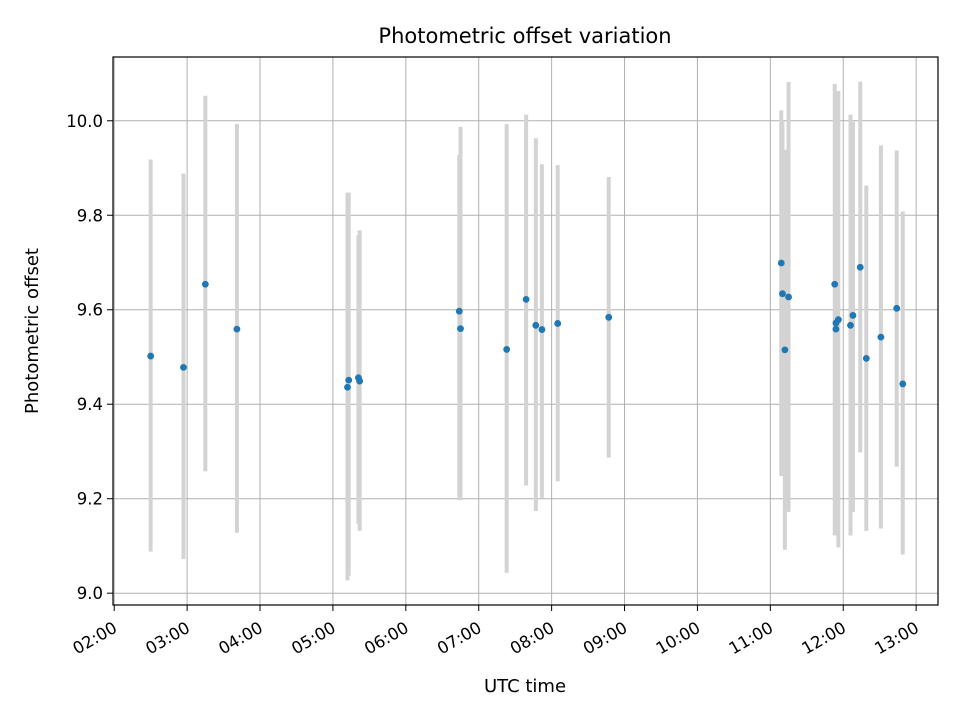  Describe the element at coordinates (525, 686) in the screenshot. I see `x-axis-label: UTC time` at that location.